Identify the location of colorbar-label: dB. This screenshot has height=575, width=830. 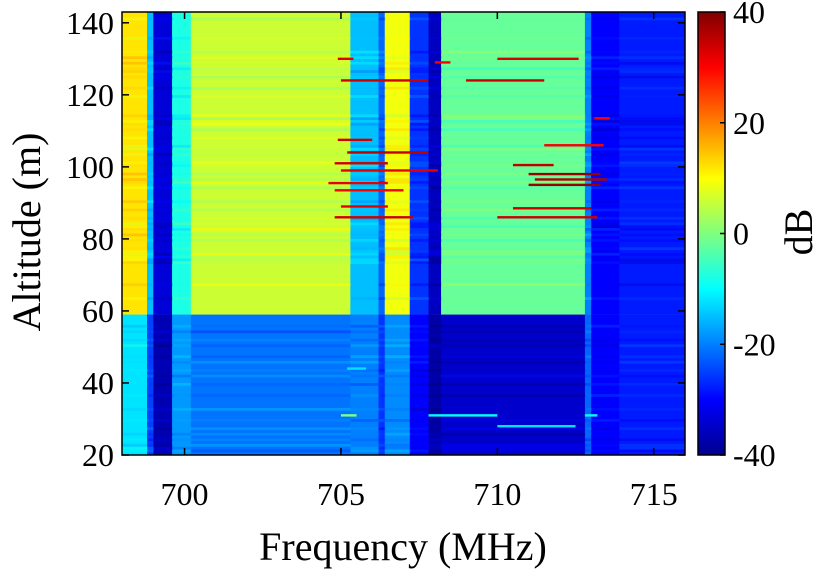
(798, 232).